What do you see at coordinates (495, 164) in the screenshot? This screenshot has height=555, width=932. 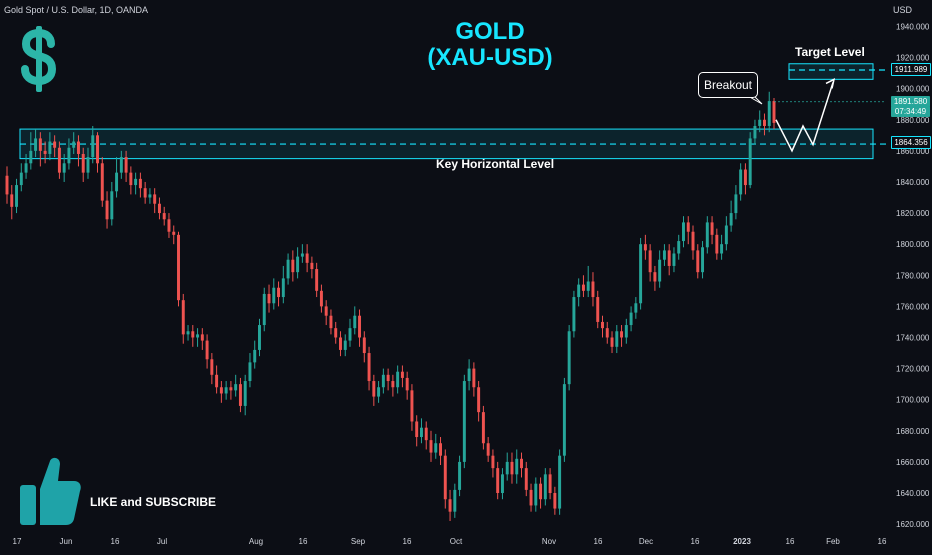 I see `key-level-label: Key Horizontal Level` at bounding box center [495, 164].